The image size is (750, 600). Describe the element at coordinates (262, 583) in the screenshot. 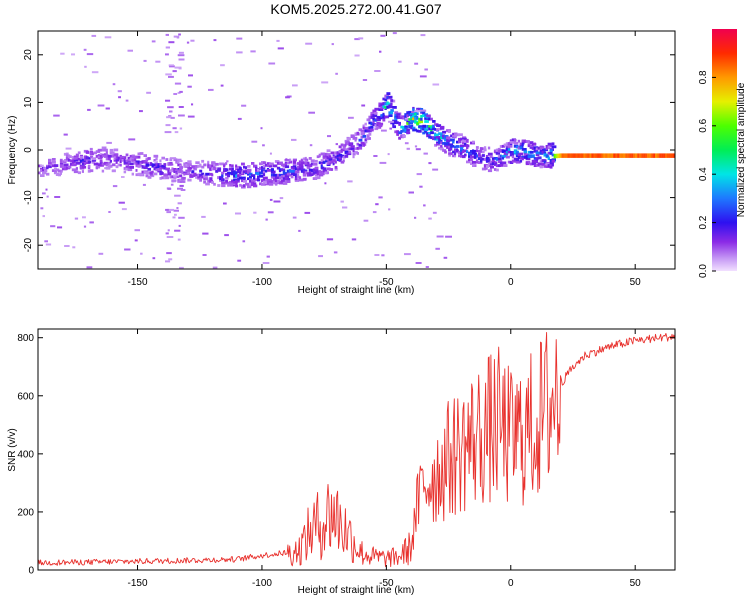

I see `x-tick-label: -100` at that location.